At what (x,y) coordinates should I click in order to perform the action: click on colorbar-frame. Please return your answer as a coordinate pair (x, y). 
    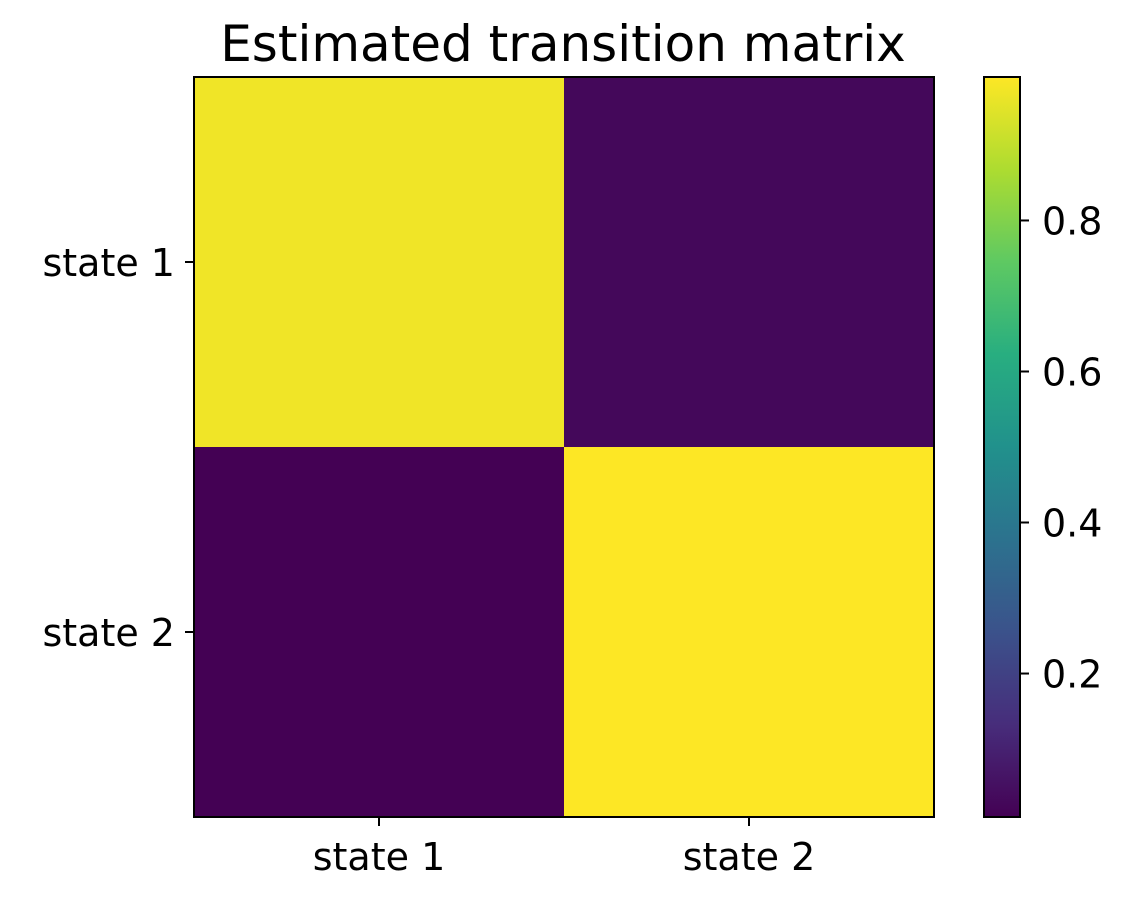
    Looking at the image, I should click on (1002, 447).